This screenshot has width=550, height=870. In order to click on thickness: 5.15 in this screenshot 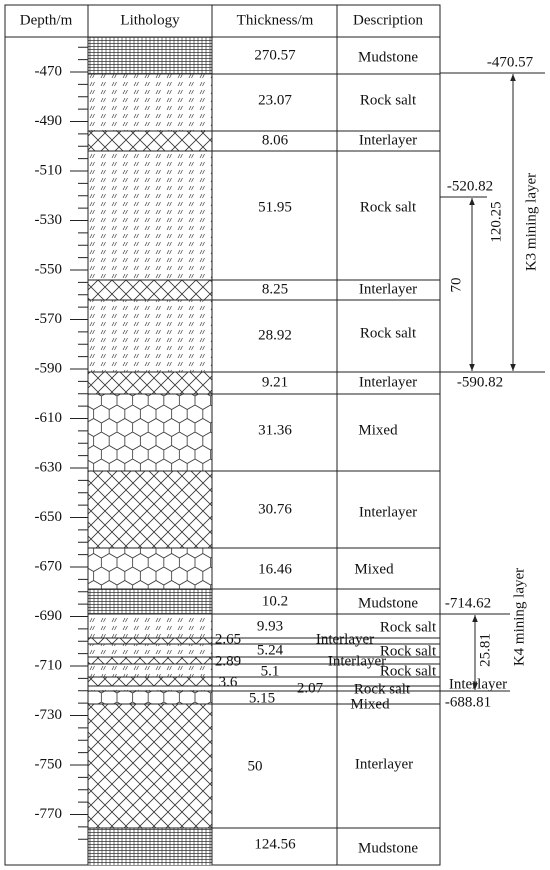, I will do `click(262, 698)`.